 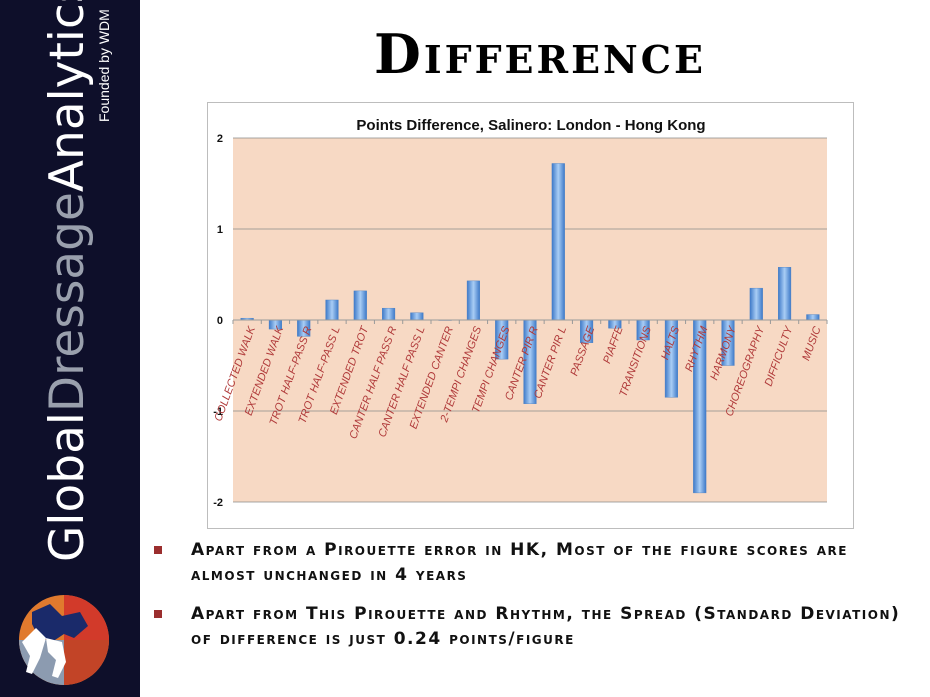 What do you see at coordinates (67, 302) in the screenshot?
I see `brand-dressage: Dressage` at bounding box center [67, 302].